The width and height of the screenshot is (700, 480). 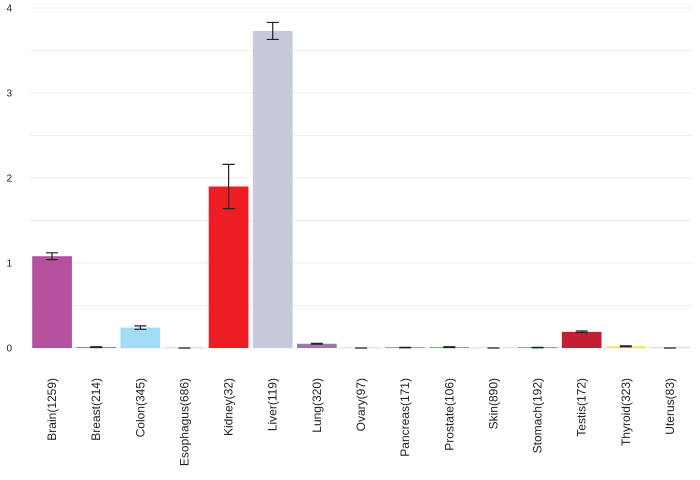 What do you see at coordinates (140, 407) in the screenshot?
I see `x-tick-label: Colon(345)` at bounding box center [140, 407].